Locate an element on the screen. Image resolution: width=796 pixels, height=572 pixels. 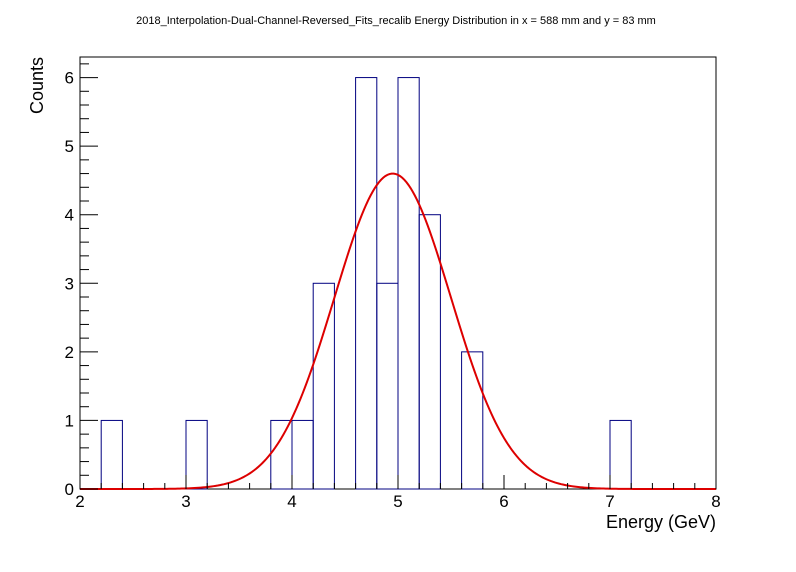
y-tick-label-2: 2 is located at coordinates (69, 352).